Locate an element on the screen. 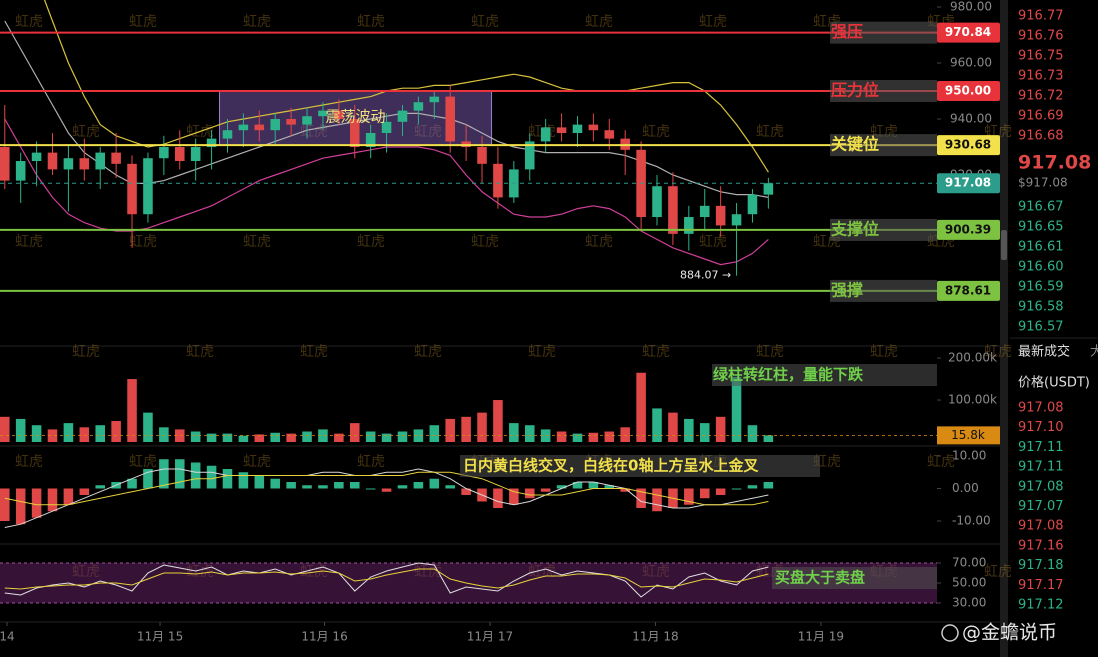  trade-price: 917.17 is located at coordinates (1041, 585).